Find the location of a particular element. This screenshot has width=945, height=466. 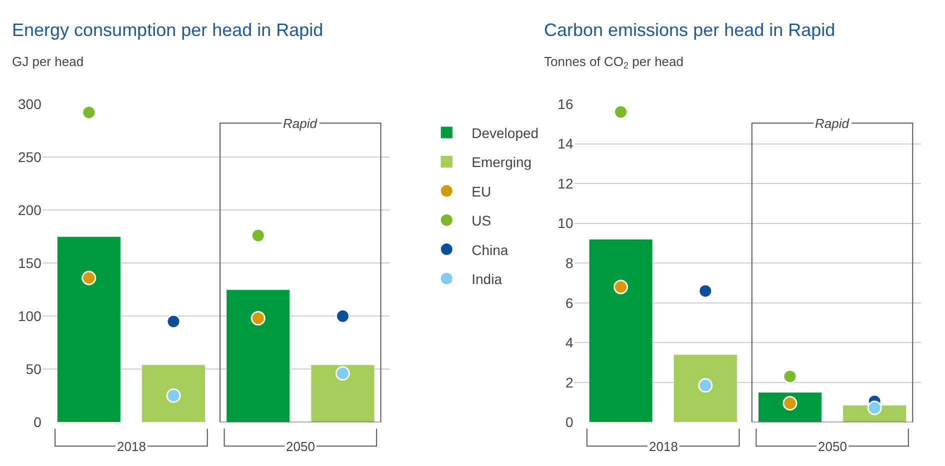

chart-title: Energy consumption per head in Rapid is located at coordinates (168, 30).